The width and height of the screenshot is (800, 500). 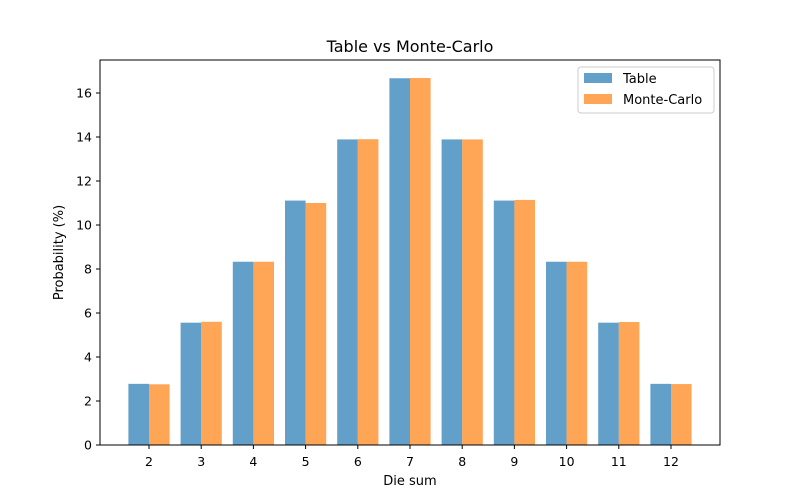 I want to click on x-tick-label: 9, so click(x=514, y=461).